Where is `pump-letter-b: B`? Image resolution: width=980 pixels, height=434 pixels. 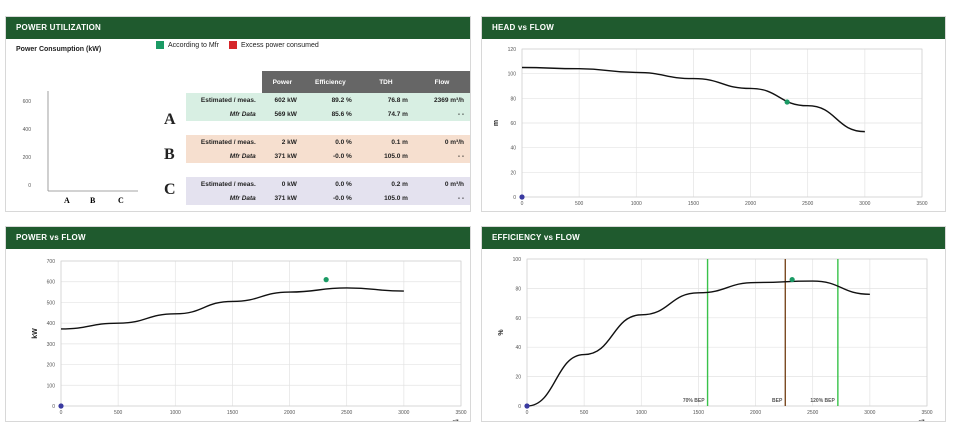 pump-letter-b: B is located at coordinates (169, 154).